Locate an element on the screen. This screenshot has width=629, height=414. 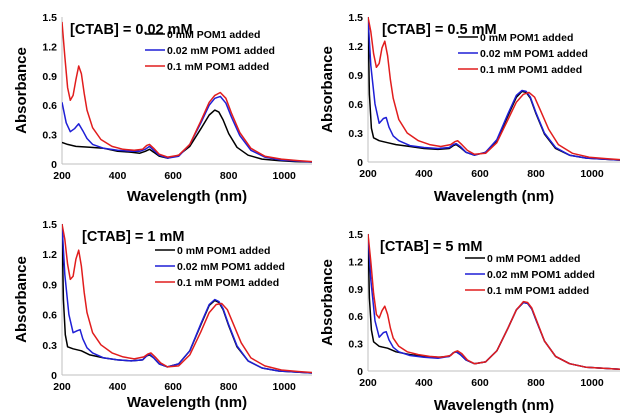
panel-title: [CTAB] = 1 mM is located at coordinates (133, 237).